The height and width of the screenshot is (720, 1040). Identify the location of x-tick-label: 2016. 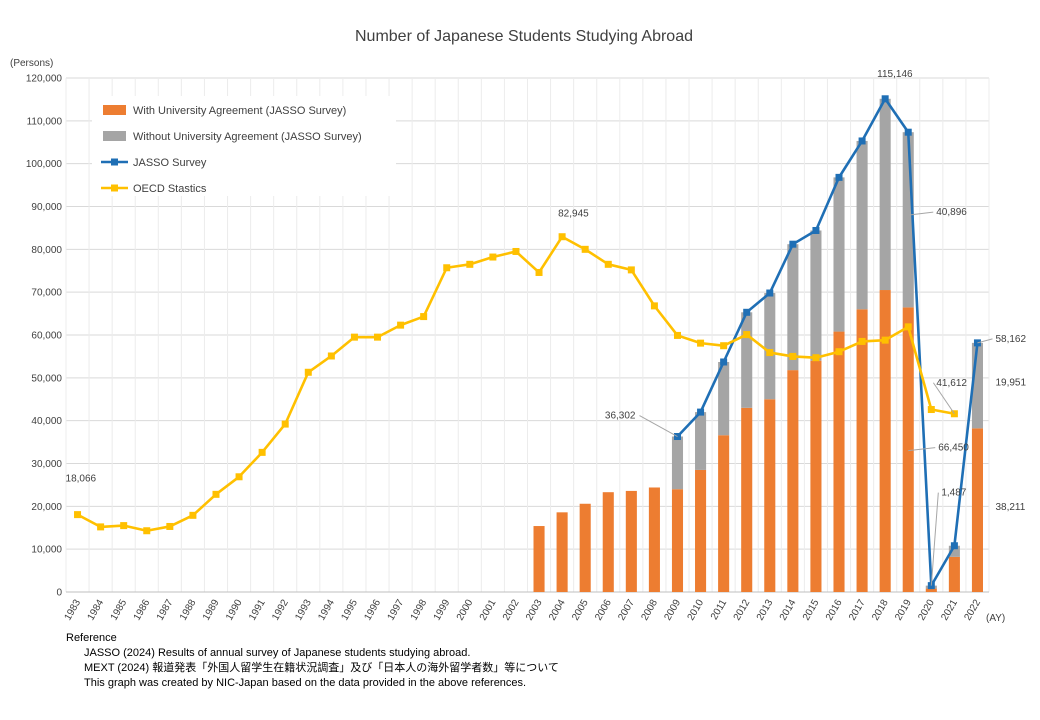
(834, 609).